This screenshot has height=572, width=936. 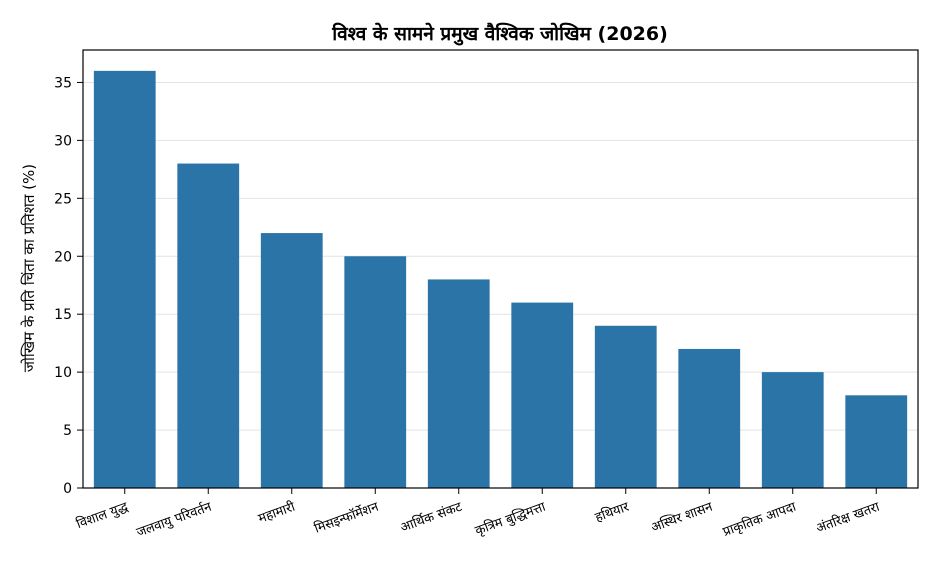 I want to click on x-tick-label-0: विशाल युद्ध, so click(x=102, y=516).